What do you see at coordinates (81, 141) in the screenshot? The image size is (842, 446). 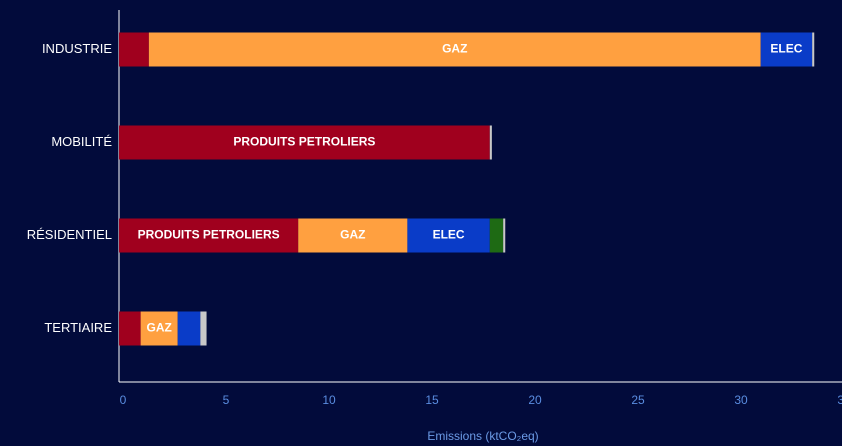 I see `y-tick-label: MOBILITÉ` at bounding box center [81, 141].